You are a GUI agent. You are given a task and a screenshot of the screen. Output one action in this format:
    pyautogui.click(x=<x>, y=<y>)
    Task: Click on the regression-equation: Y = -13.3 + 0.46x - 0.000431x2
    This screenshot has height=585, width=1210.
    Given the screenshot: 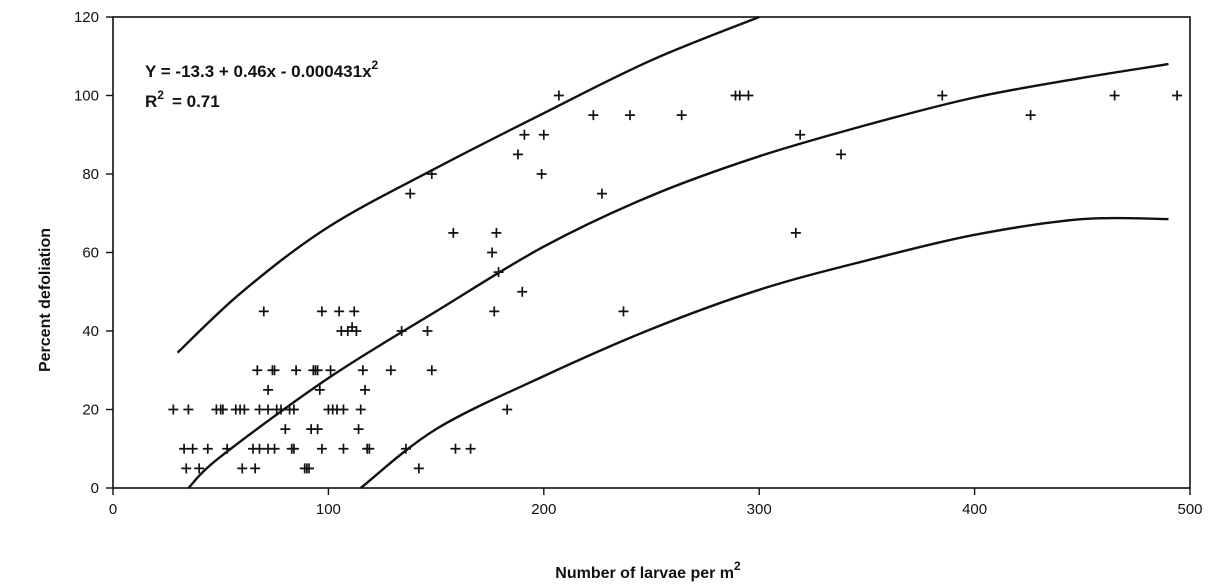 What is the action you would take?
    pyautogui.click(x=262, y=69)
    